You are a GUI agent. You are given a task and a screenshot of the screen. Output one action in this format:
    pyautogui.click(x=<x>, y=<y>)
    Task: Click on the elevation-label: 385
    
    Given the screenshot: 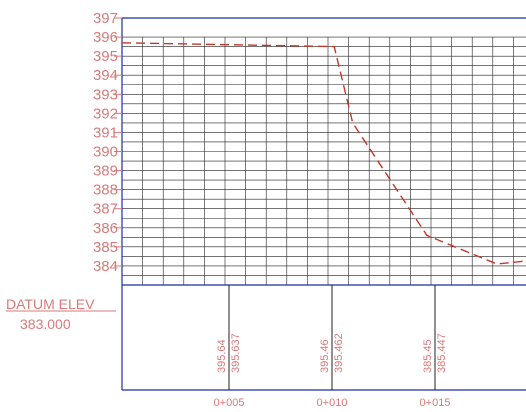 What is the action you would take?
    pyautogui.click(x=105, y=247)
    